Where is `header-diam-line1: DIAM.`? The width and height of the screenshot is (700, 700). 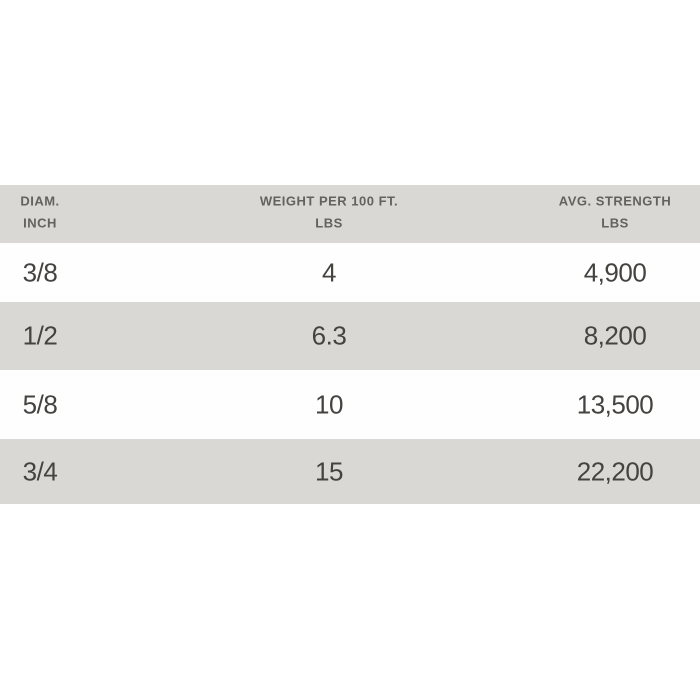
header-diam-line1: DIAM. is located at coordinates (40, 201).